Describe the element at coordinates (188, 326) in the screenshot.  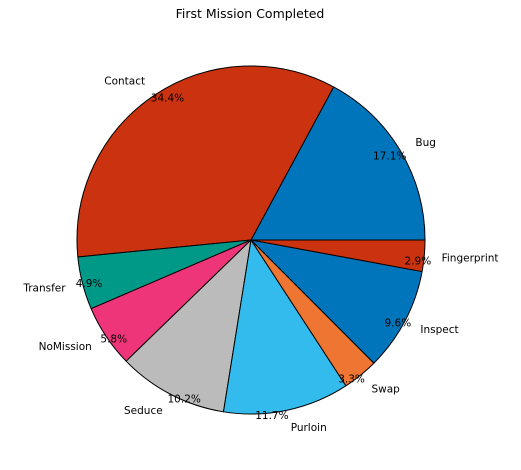
I see `pie-slice-seduce` at that location.